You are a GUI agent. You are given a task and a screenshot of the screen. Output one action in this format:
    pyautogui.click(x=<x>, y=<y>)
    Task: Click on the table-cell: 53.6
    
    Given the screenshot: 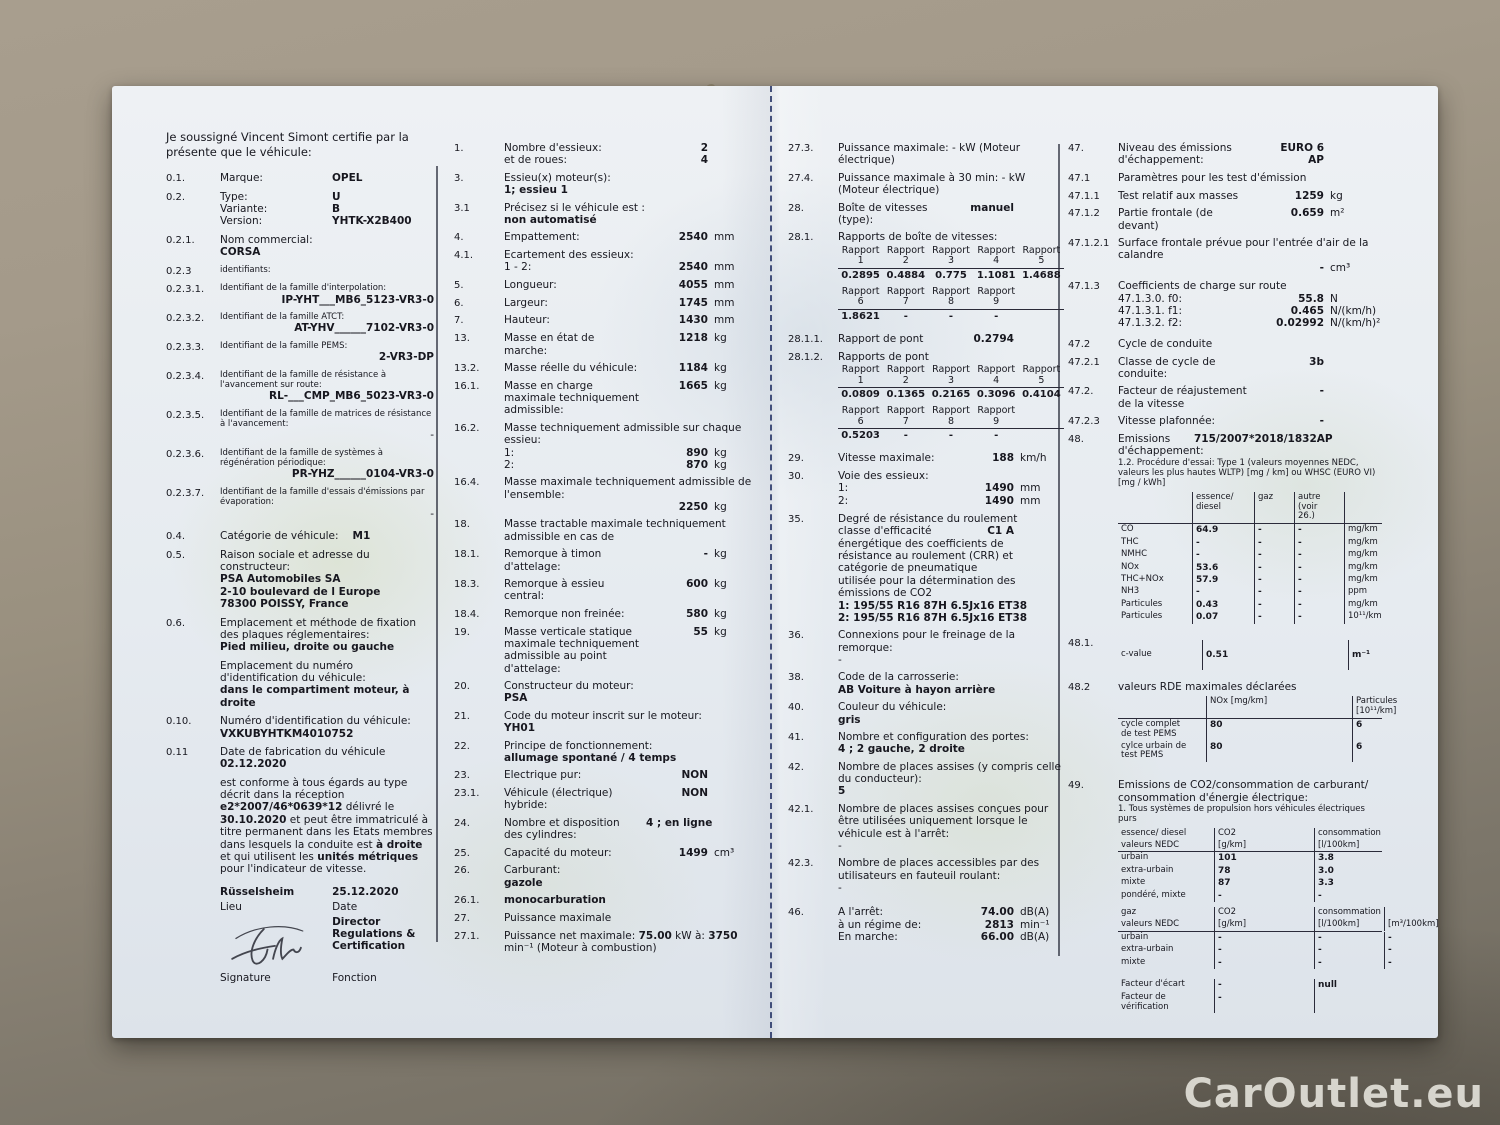 What is the action you would take?
    pyautogui.click(x=1223, y=567)
    